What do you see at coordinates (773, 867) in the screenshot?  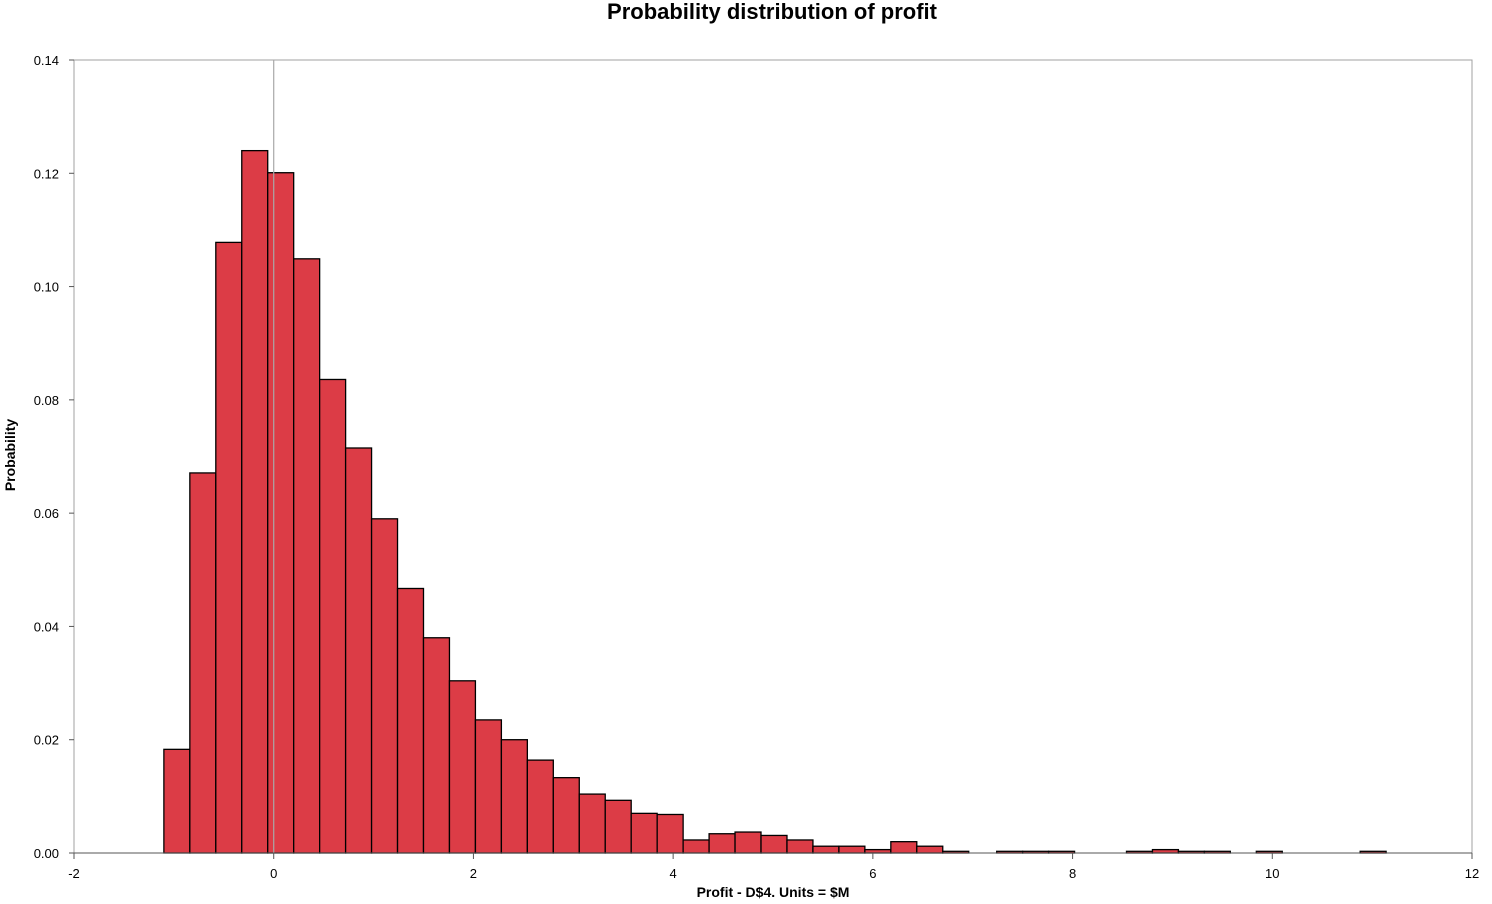 I see `x-axis-ticks: -2 0 2 4 6 8 10 12` at bounding box center [773, 867].